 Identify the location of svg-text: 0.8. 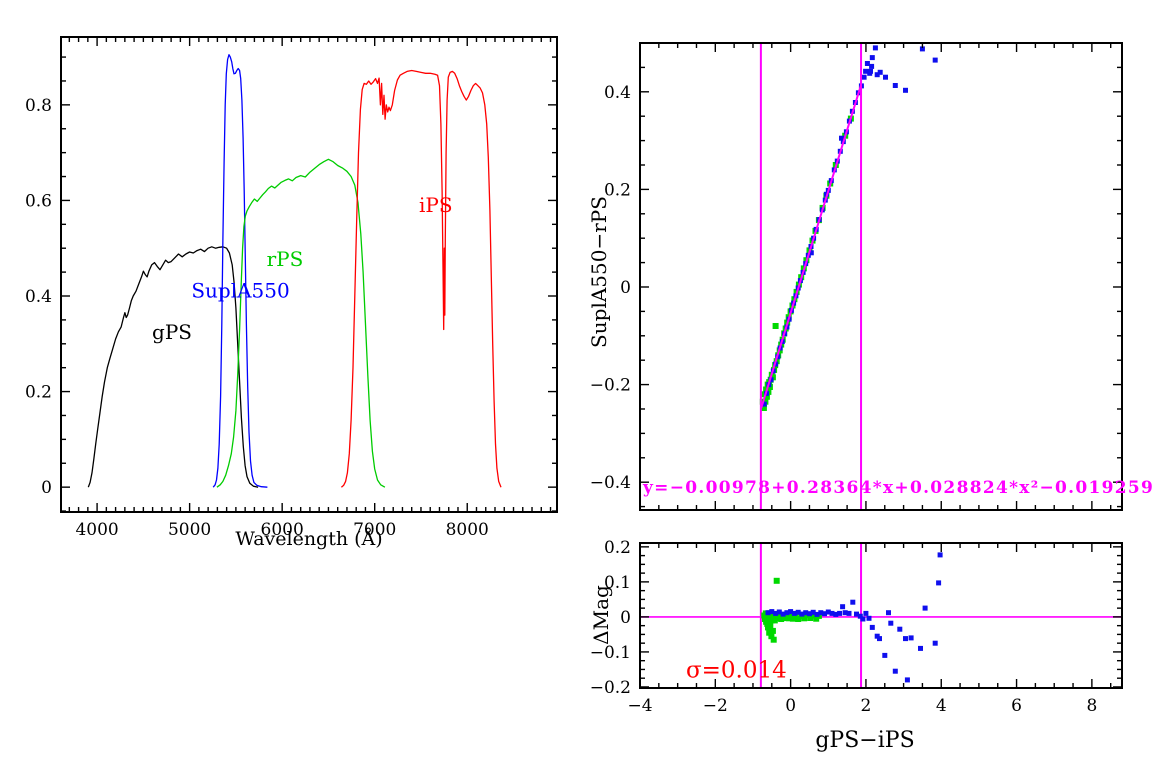
(38, 106).